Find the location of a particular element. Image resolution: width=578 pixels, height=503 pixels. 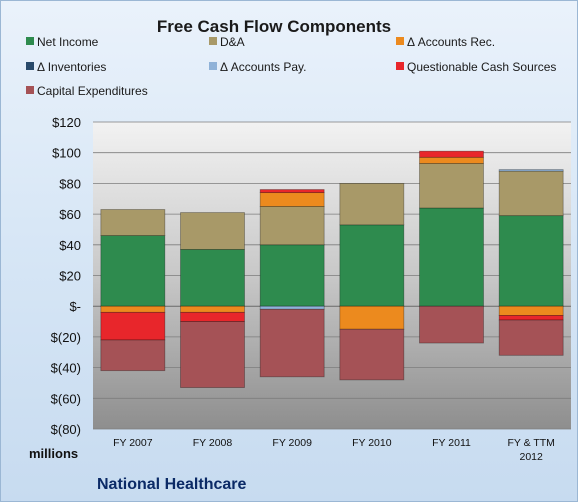

legend-label-delta-inventories: Δ Inventories is located at coordinates (71, 67).